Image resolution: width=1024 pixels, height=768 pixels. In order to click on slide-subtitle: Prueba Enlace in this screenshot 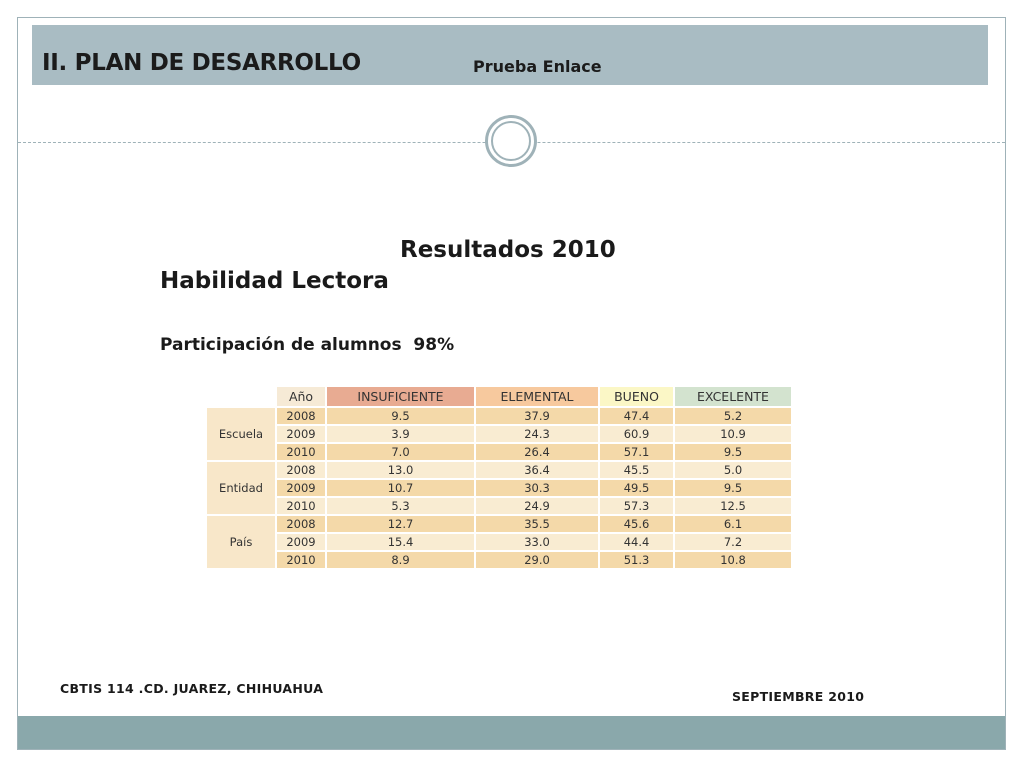, I will do `click(537, 66)`.